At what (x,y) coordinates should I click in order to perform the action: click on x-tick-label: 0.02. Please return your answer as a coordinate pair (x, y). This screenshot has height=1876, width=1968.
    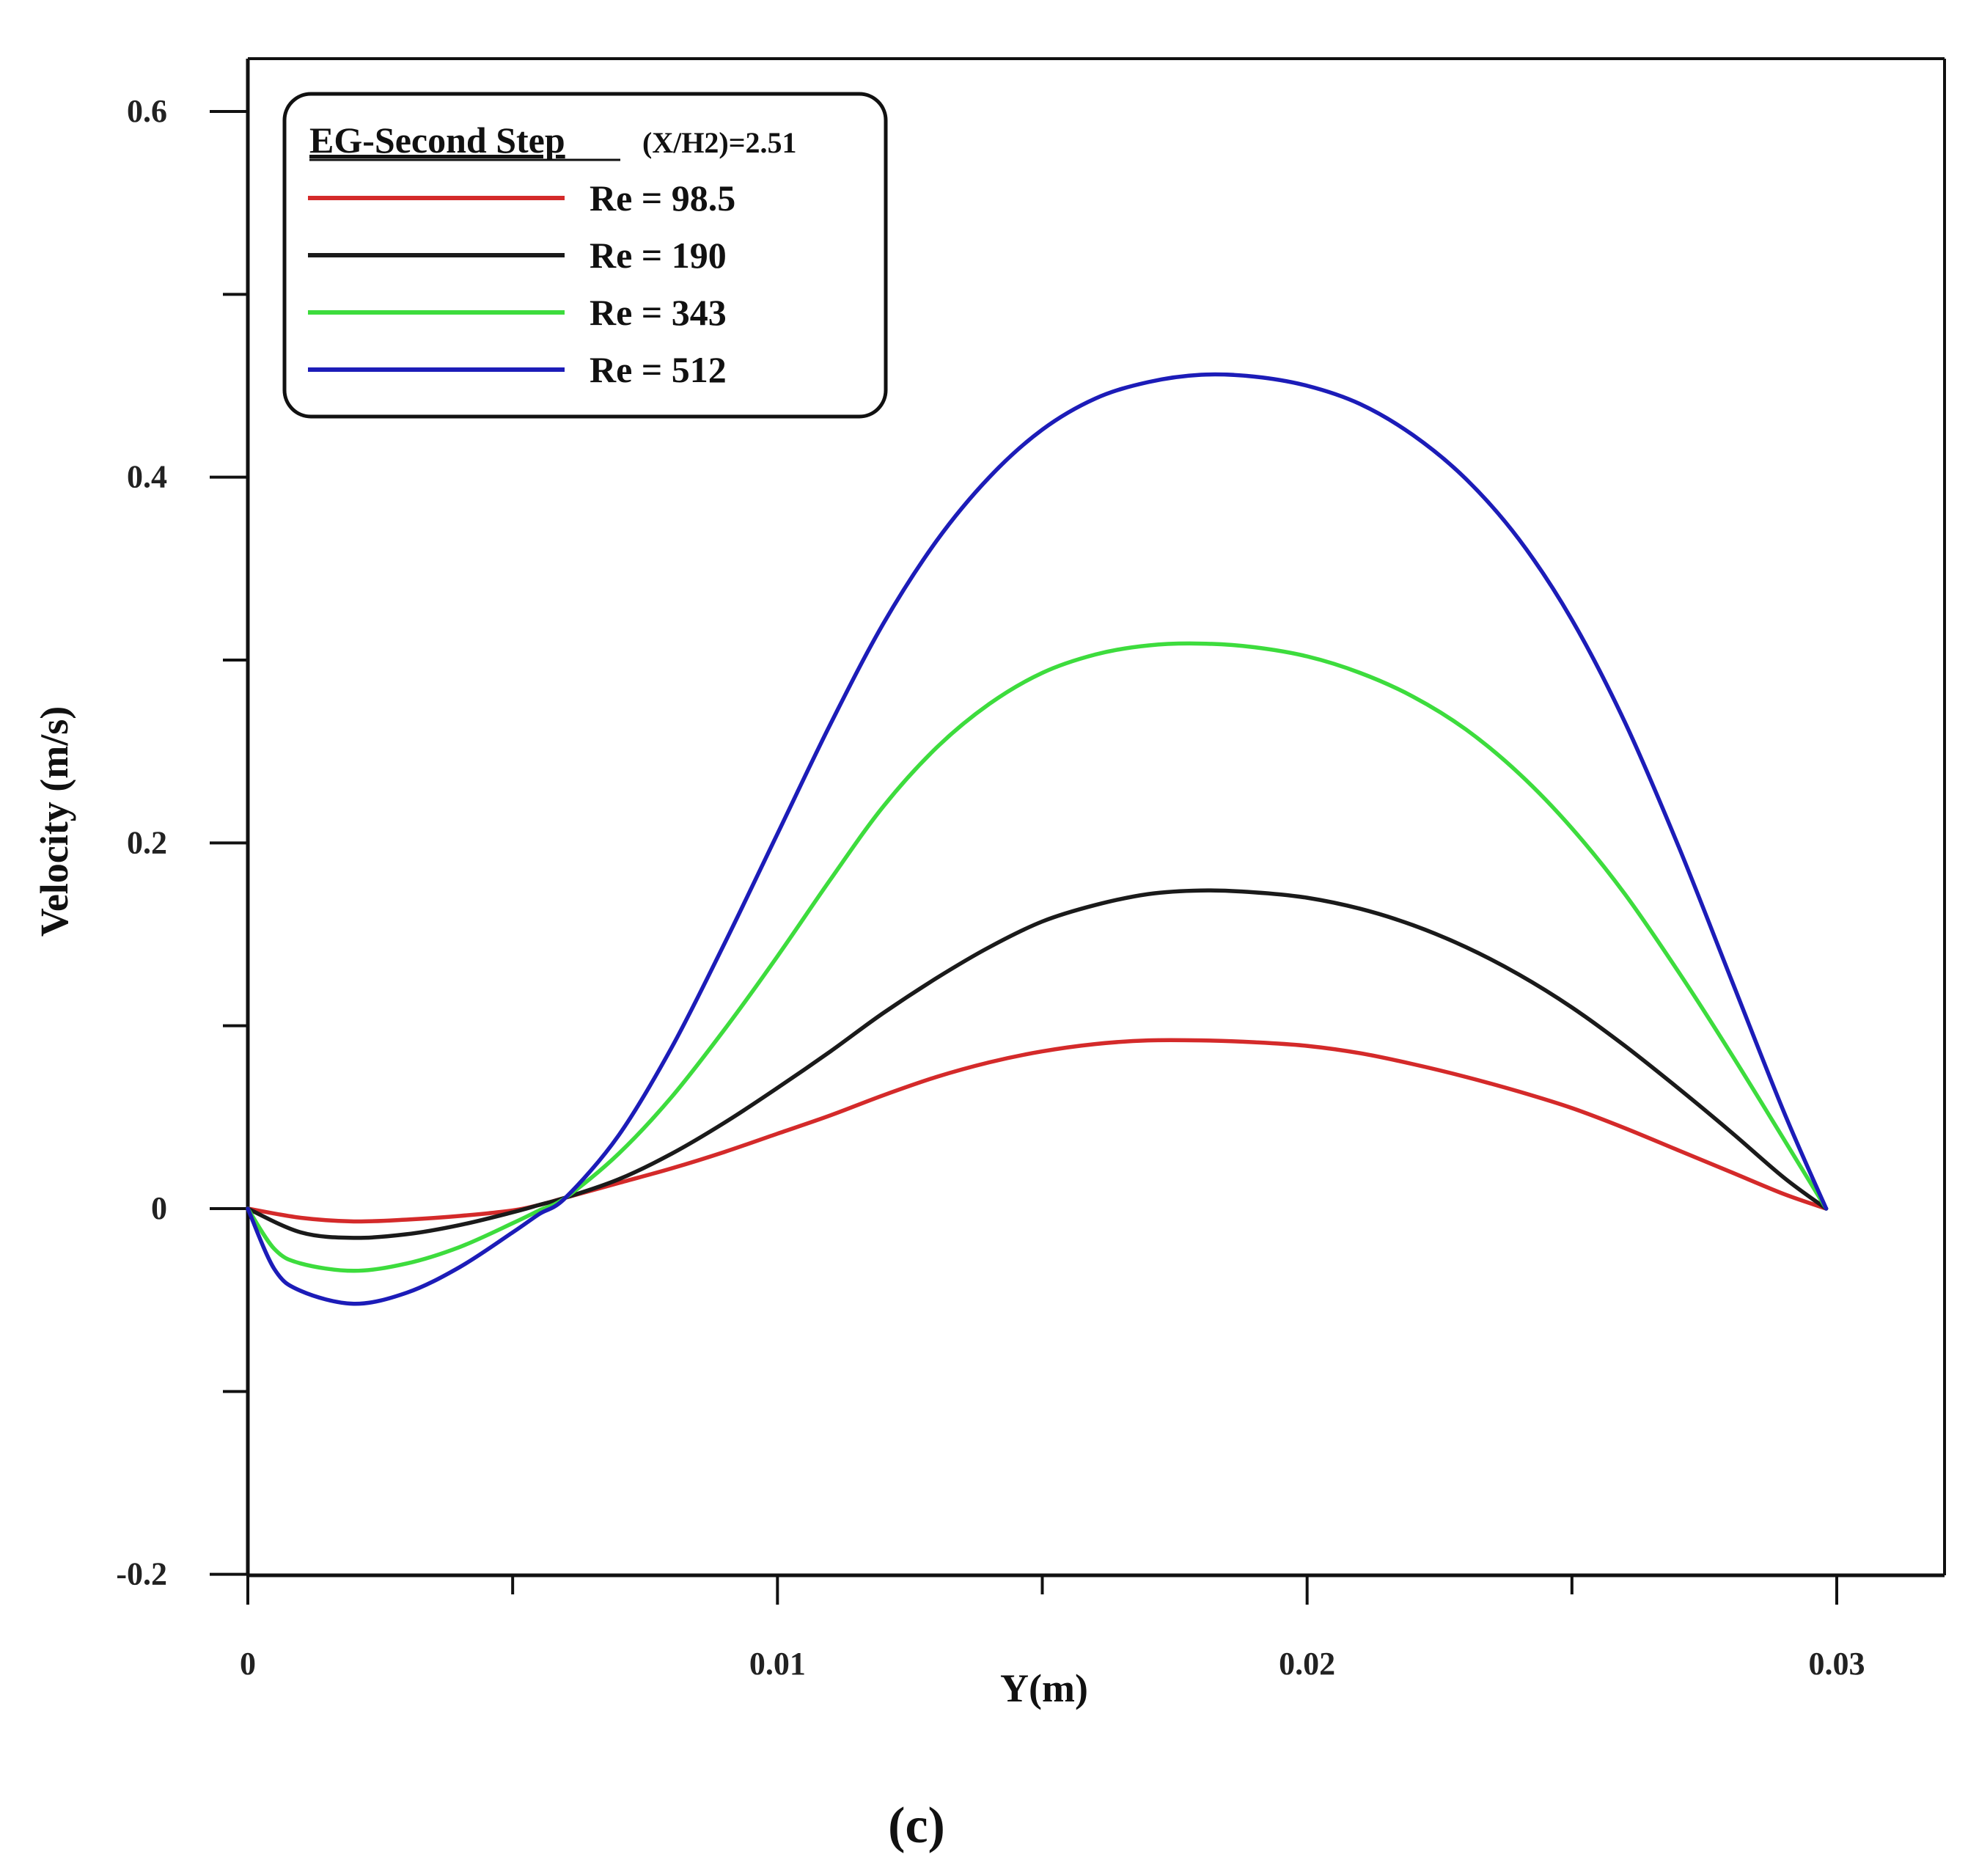
    Looking at the image, I should click on (1307, 1664).